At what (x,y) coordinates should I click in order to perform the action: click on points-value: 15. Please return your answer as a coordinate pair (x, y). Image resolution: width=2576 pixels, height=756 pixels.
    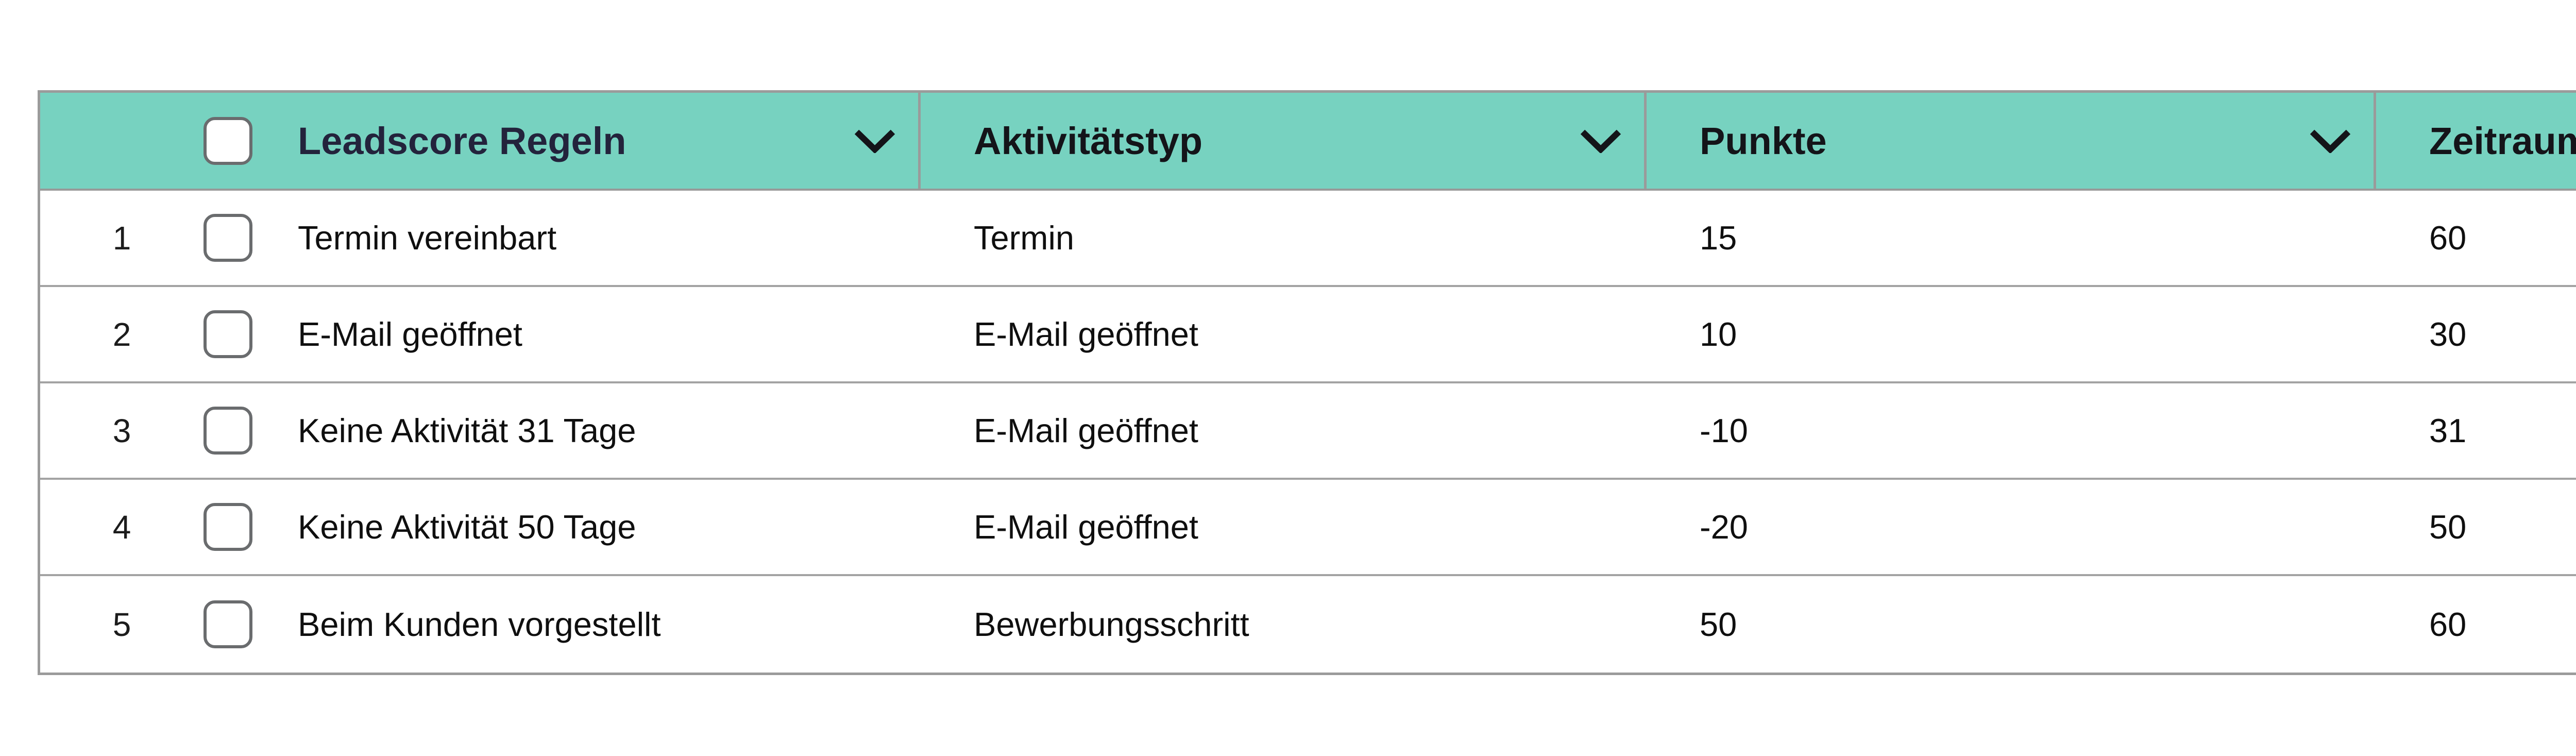
    Looking at the image, I should click on (1718, 238).